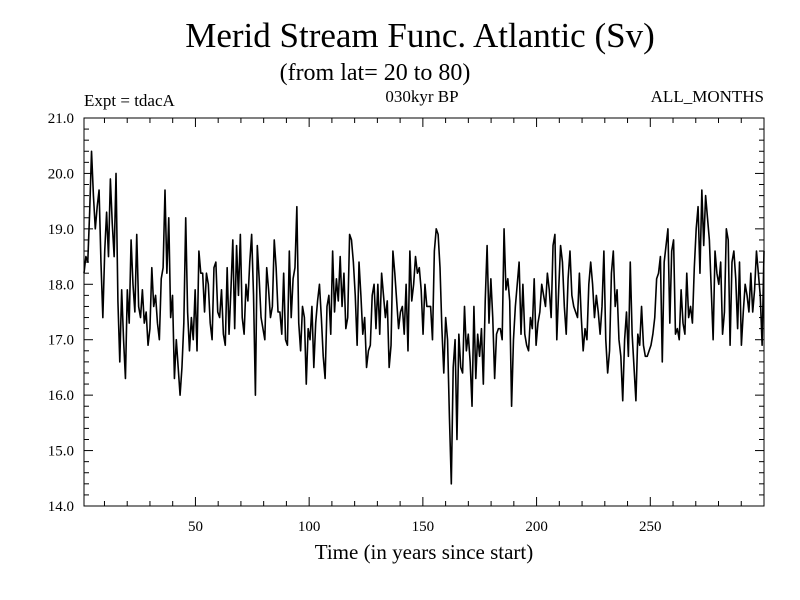 The image size is (800, 600). What do you see at coordinates (423, 527) in the screenshot?
I see `x-tick-label: 150` at bounding box center [423, 527].